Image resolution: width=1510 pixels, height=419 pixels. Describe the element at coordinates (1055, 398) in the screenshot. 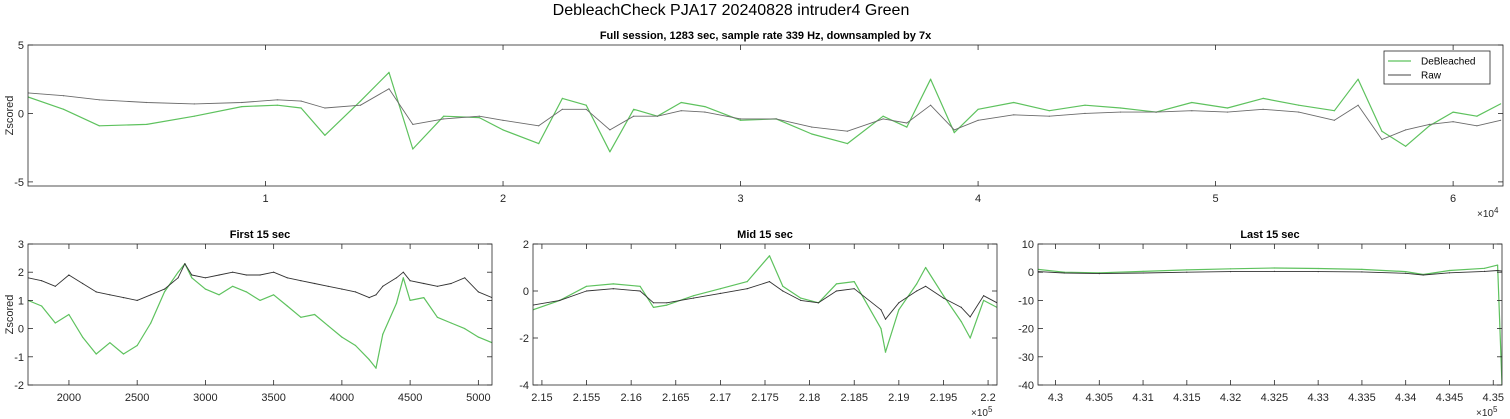

I see `x-tick-label: 4.3` at that location.